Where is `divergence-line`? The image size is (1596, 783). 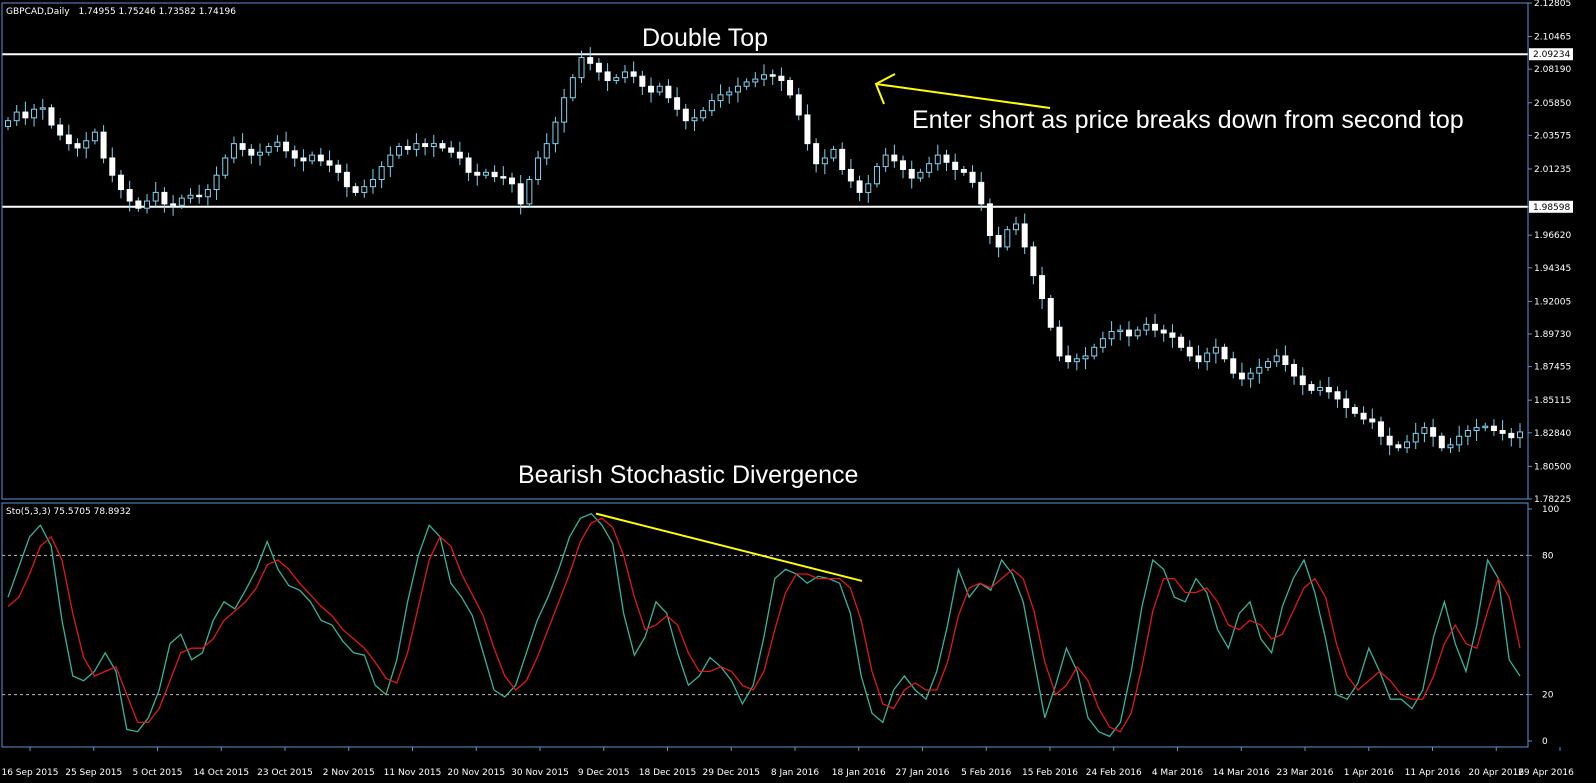 divergence-line is located at coordinates (729, 547).